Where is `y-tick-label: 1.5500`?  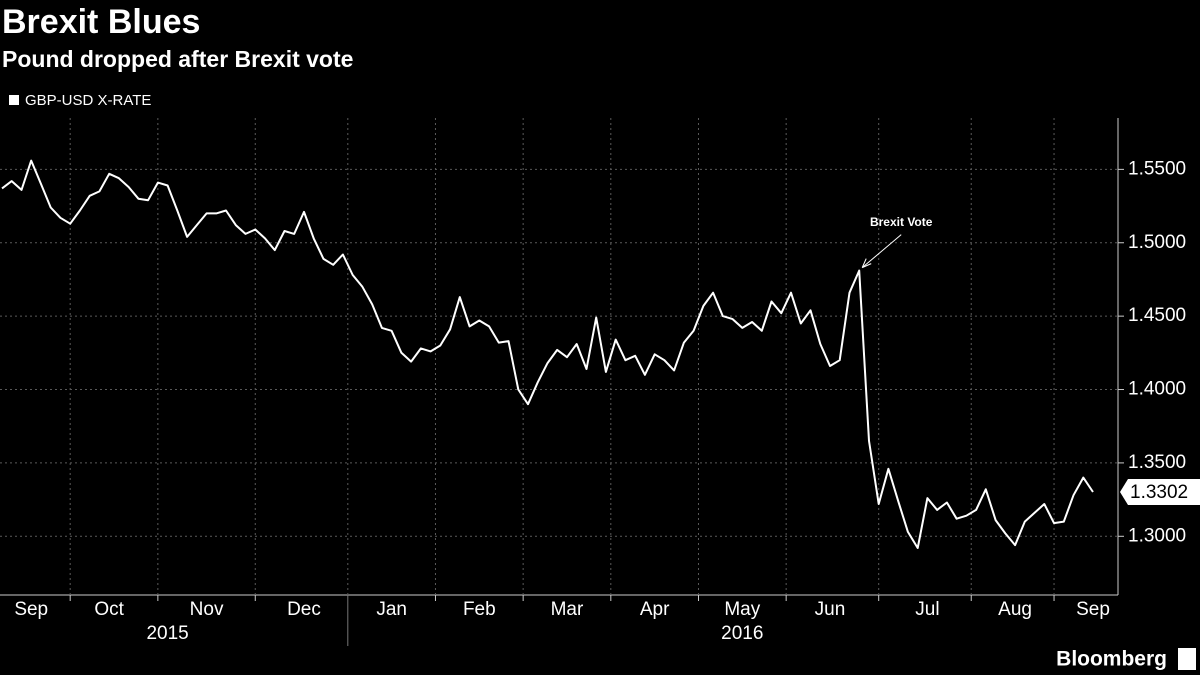 y-tick-label: 1.5500 is located at coordinates (1157, 168).